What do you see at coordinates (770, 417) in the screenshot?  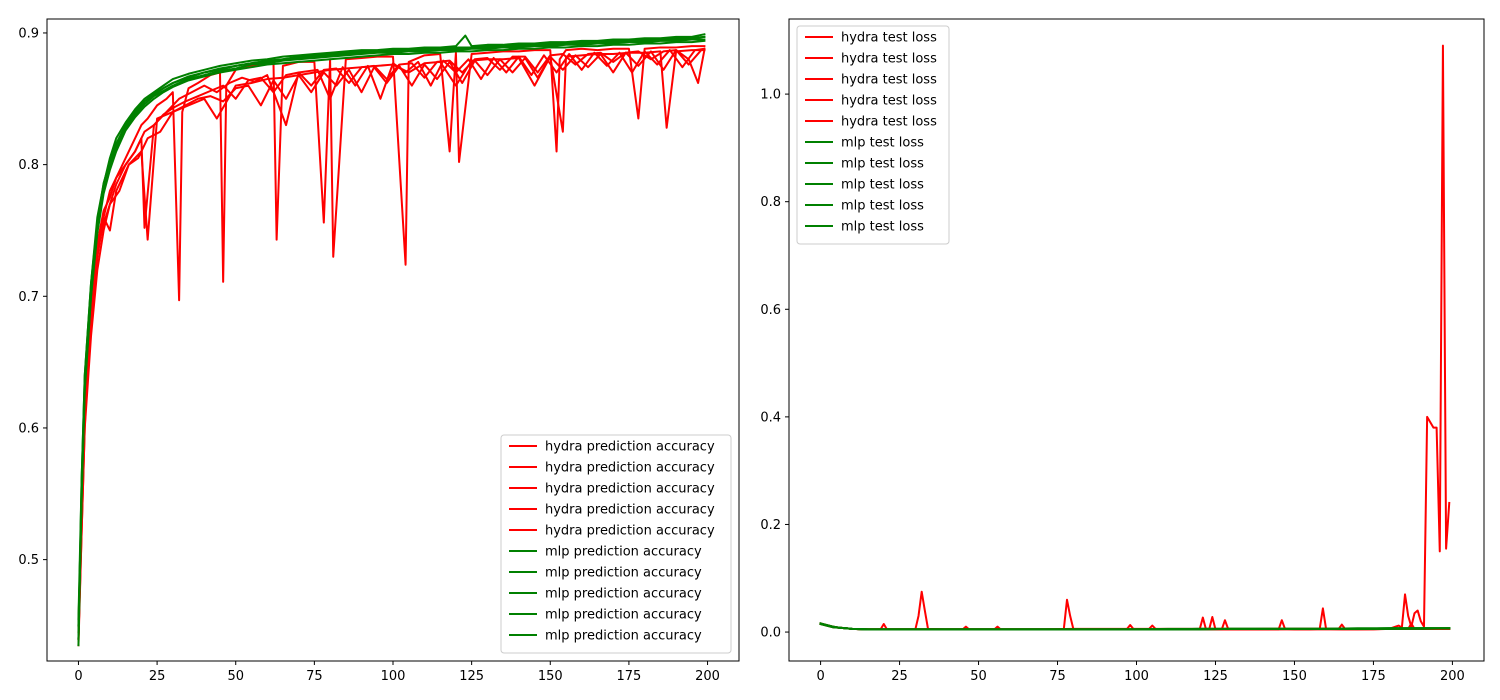 I see `y-tick-label: 0.4` at bounding box center [770, 417].